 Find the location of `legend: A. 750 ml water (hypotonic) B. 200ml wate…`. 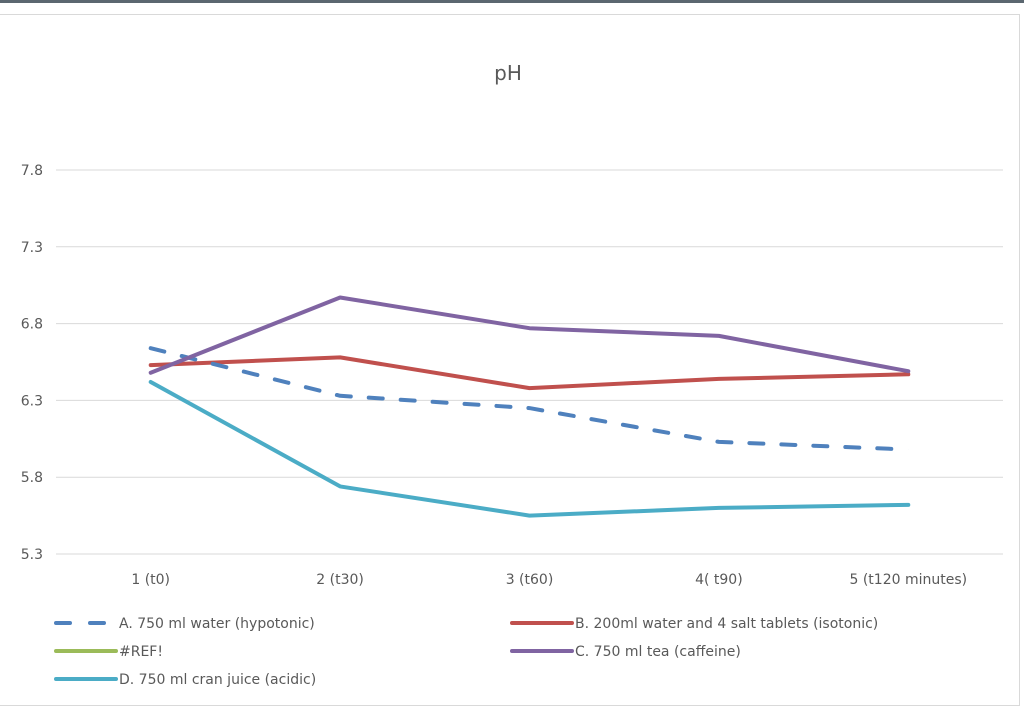

legend: A. 750 ml water (hypotonic) B. 200ml wate… is located at coordinates (466, 652).